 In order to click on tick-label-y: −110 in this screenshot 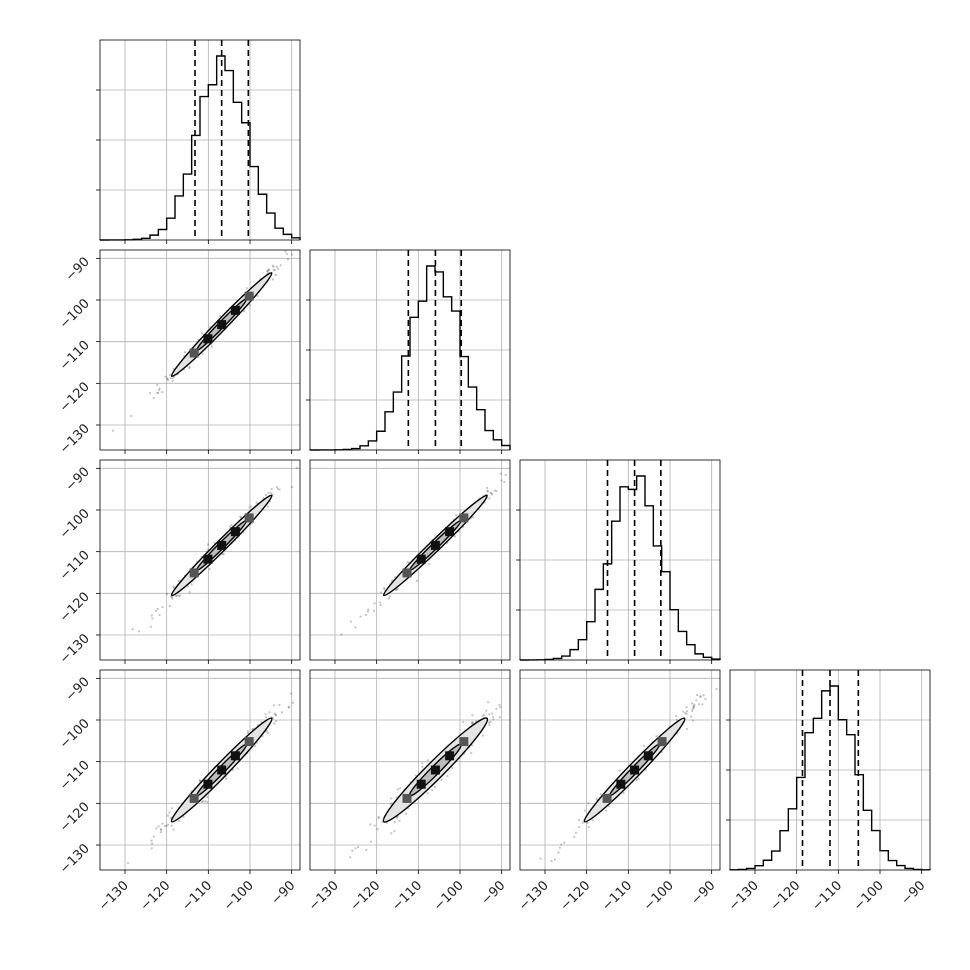, I will do `click(75, 356)`.